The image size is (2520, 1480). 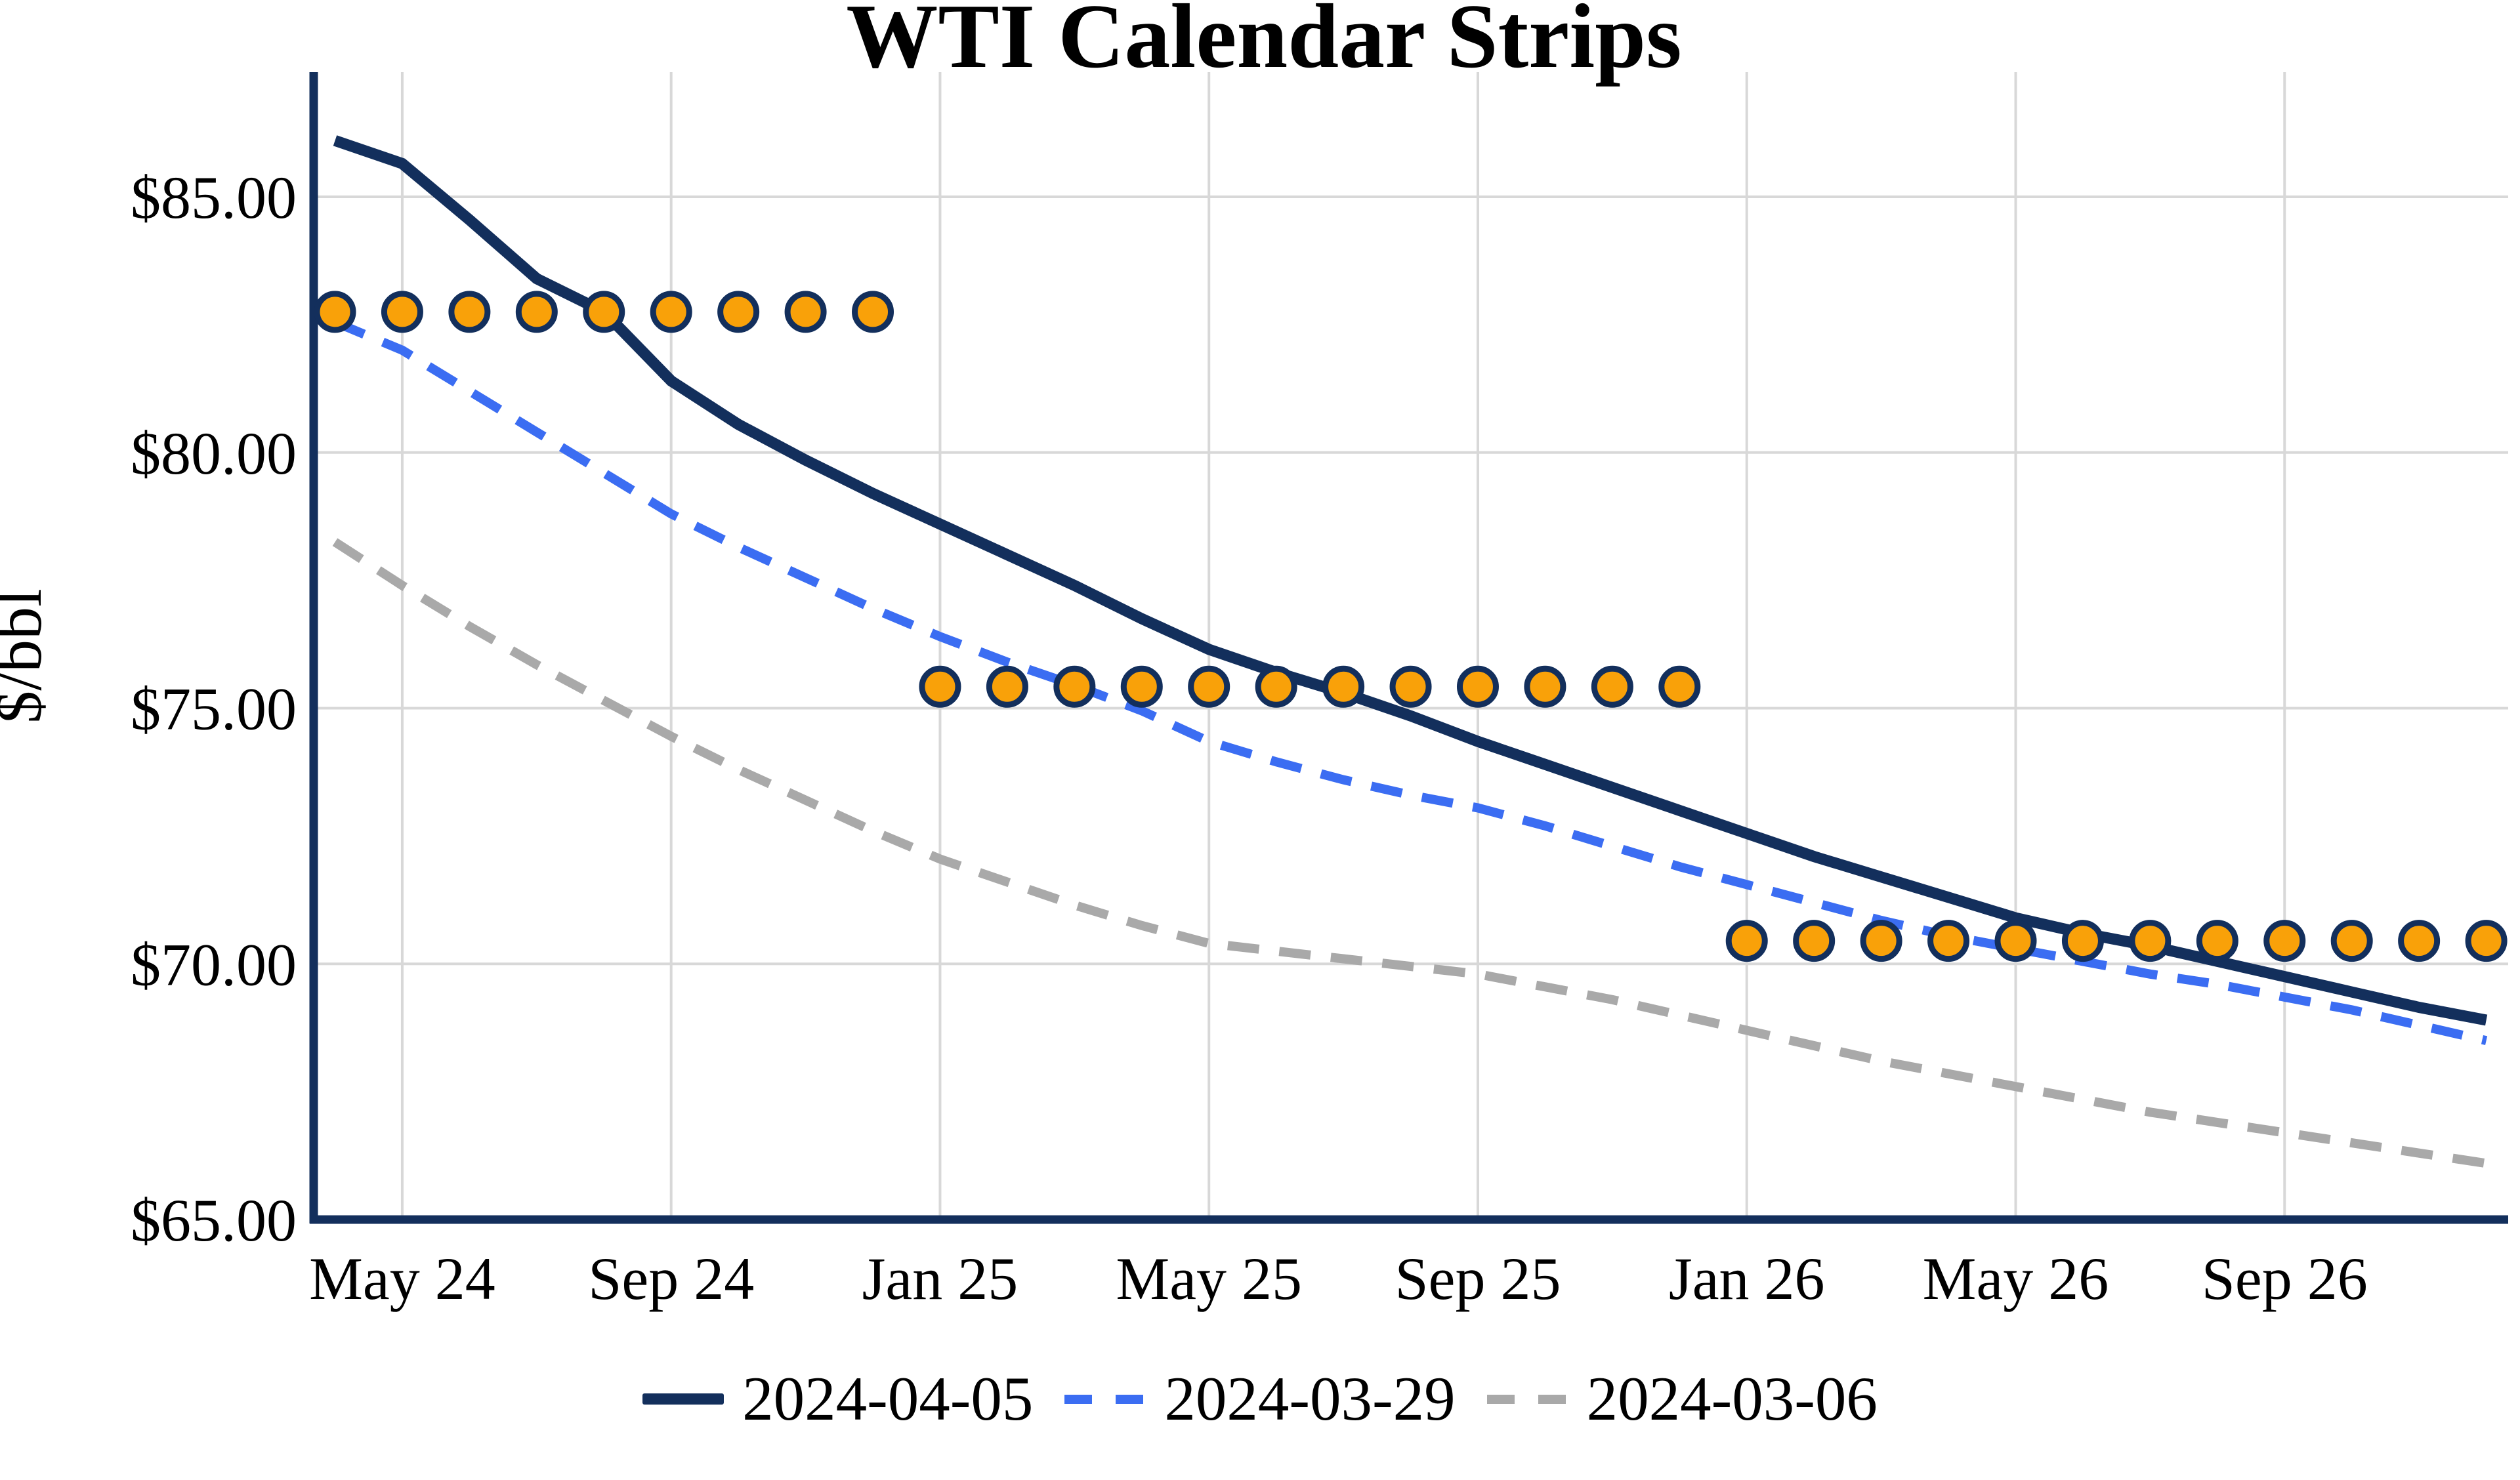 I want to click on x-tick-label: May 25, so click(x=1209, y=1278).